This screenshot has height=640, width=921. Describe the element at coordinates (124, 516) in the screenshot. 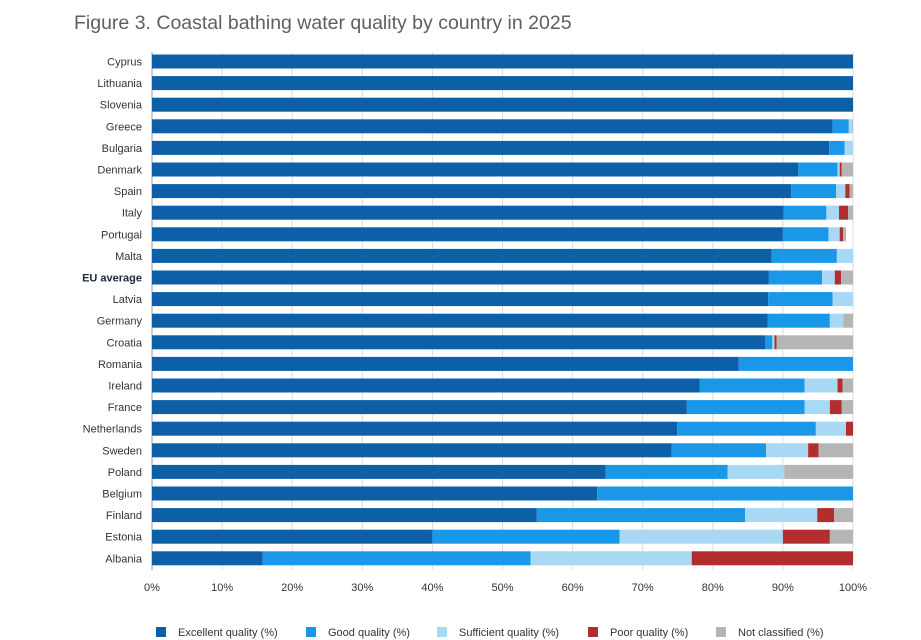

I see `category-label: Finland` at that location.